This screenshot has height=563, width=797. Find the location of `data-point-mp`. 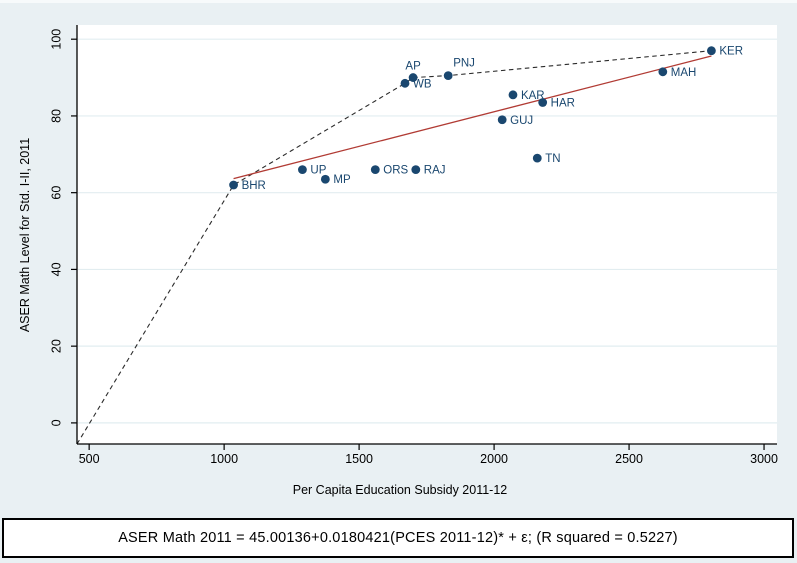

data-point-mp is located at coordinates (325, 179).